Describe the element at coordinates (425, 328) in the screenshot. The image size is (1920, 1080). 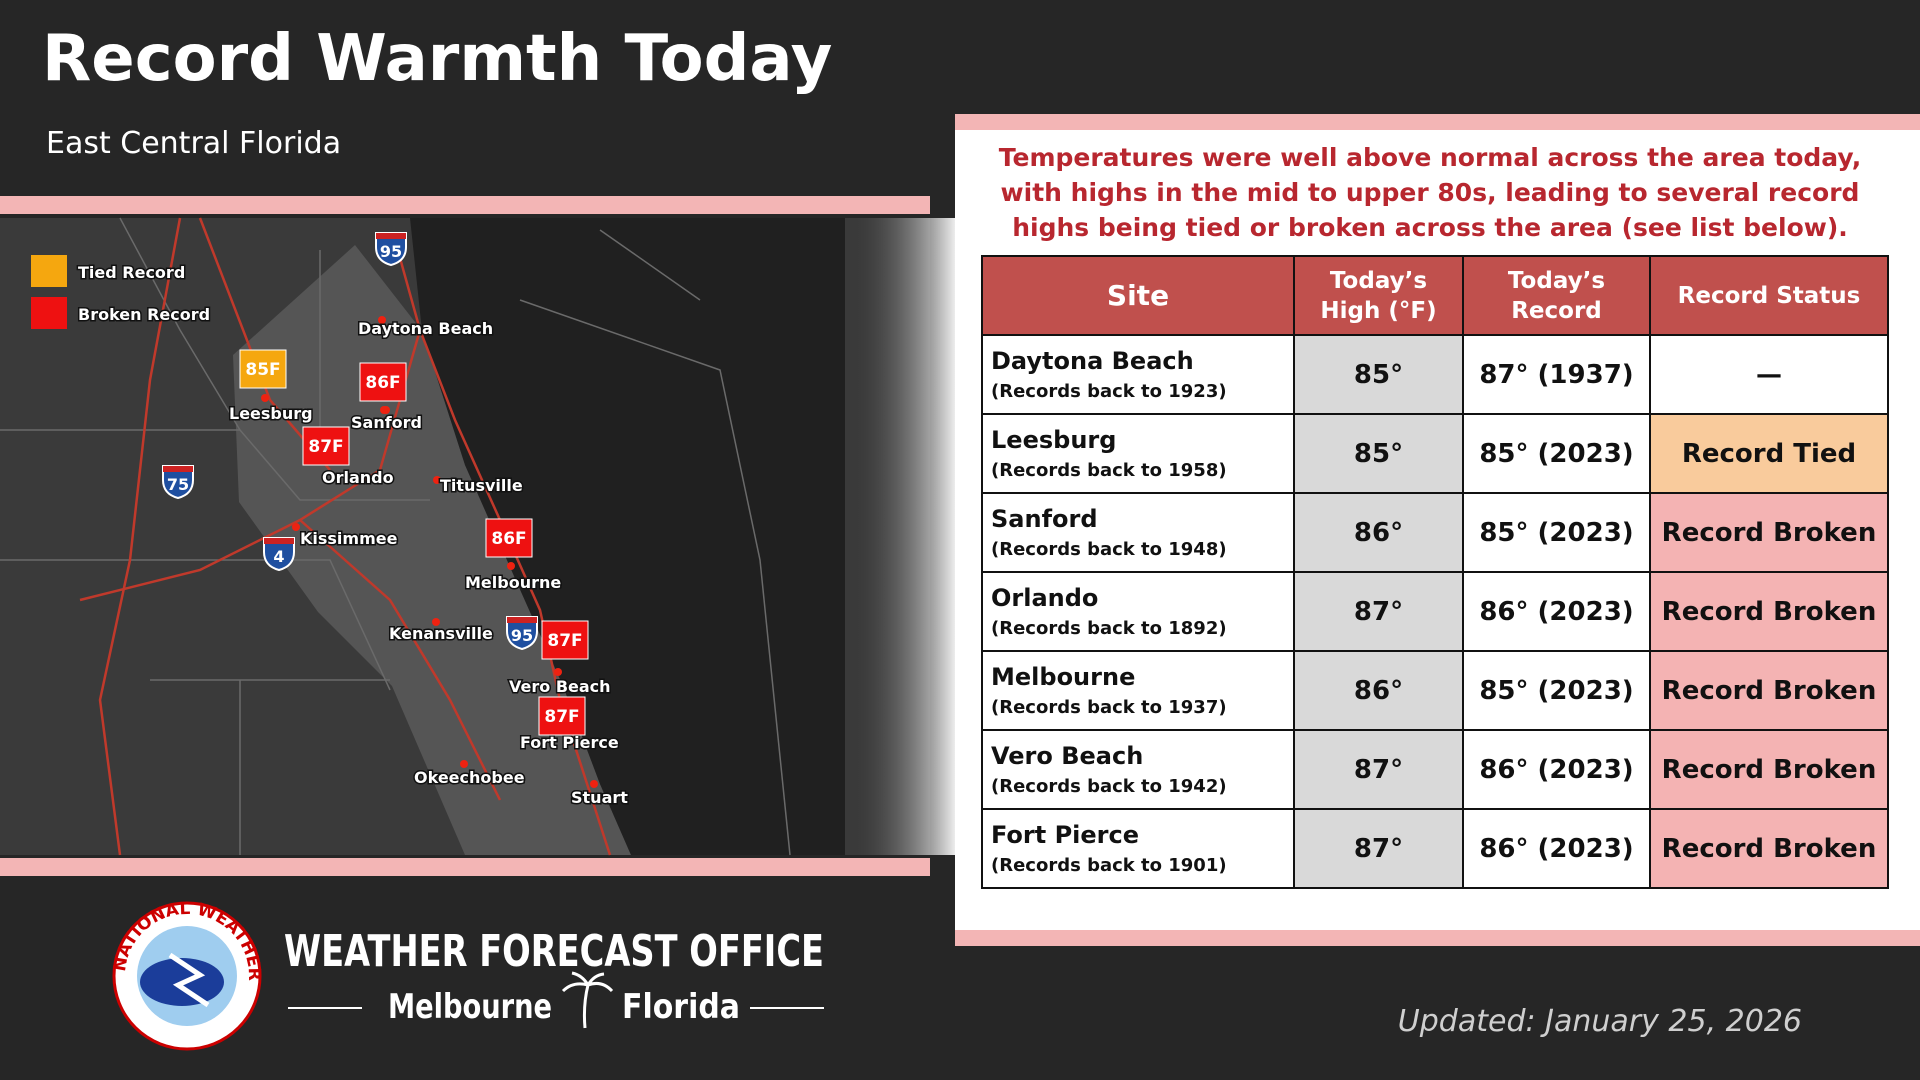
I see `city-label: Daytona Beach` at that location.